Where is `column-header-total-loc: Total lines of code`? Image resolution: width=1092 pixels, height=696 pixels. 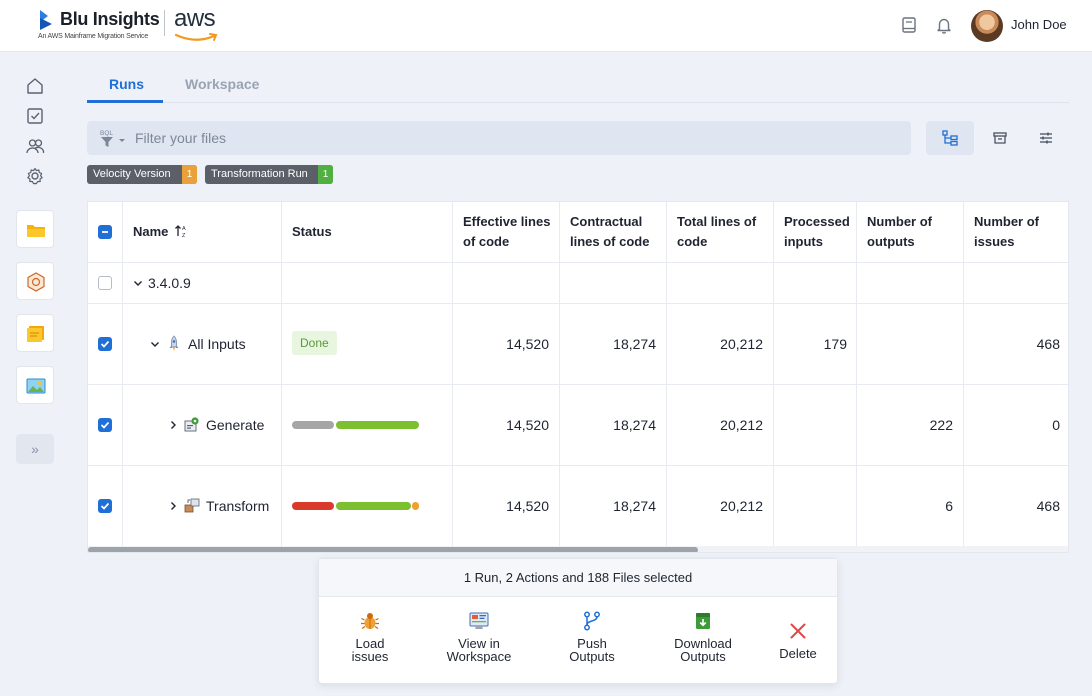 column-header-total-loc: Total lines of code is located at coordinates (717, 231).